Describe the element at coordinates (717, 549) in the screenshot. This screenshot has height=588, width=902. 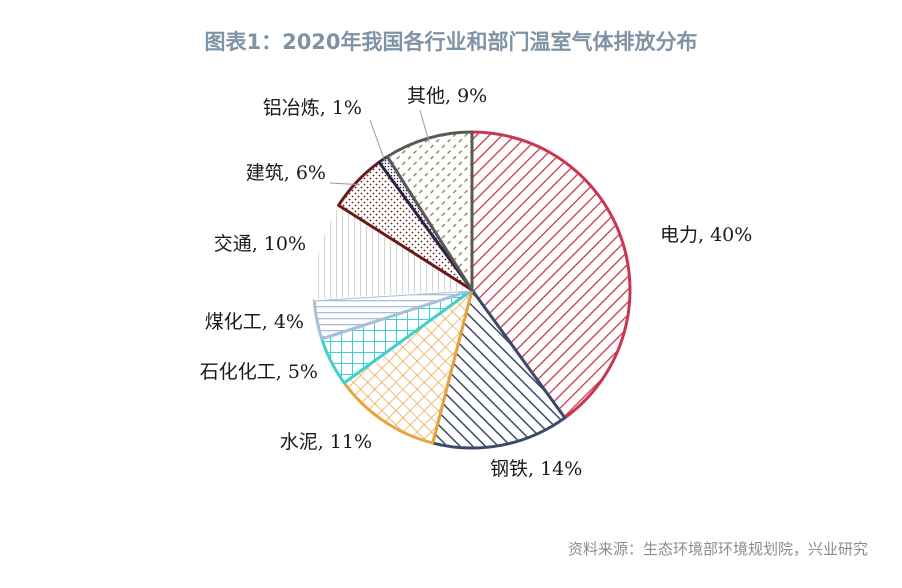
I see `source-note: 资料来源：生态环境部环境规划院，兴业研究` at that location.